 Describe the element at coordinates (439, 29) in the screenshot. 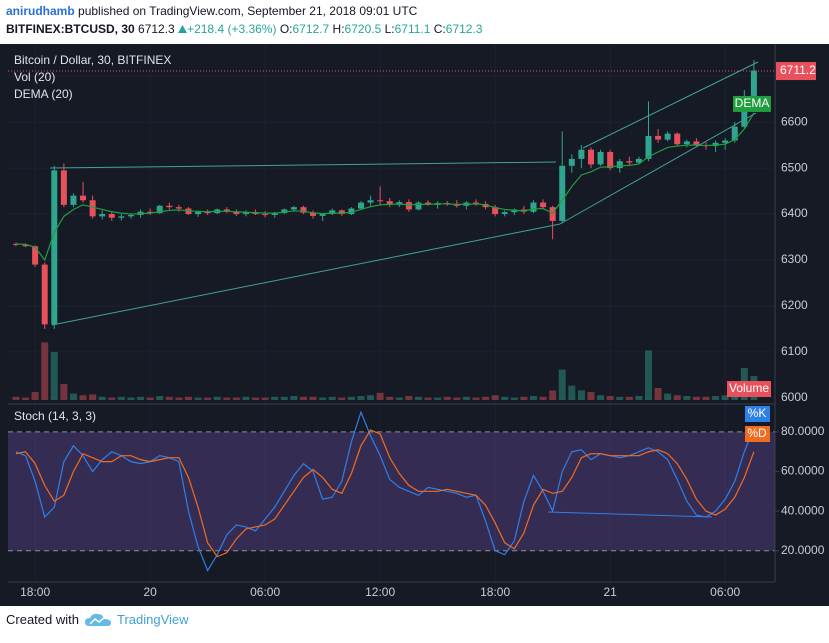

I see `ohlc-c-label: C:` at that location.